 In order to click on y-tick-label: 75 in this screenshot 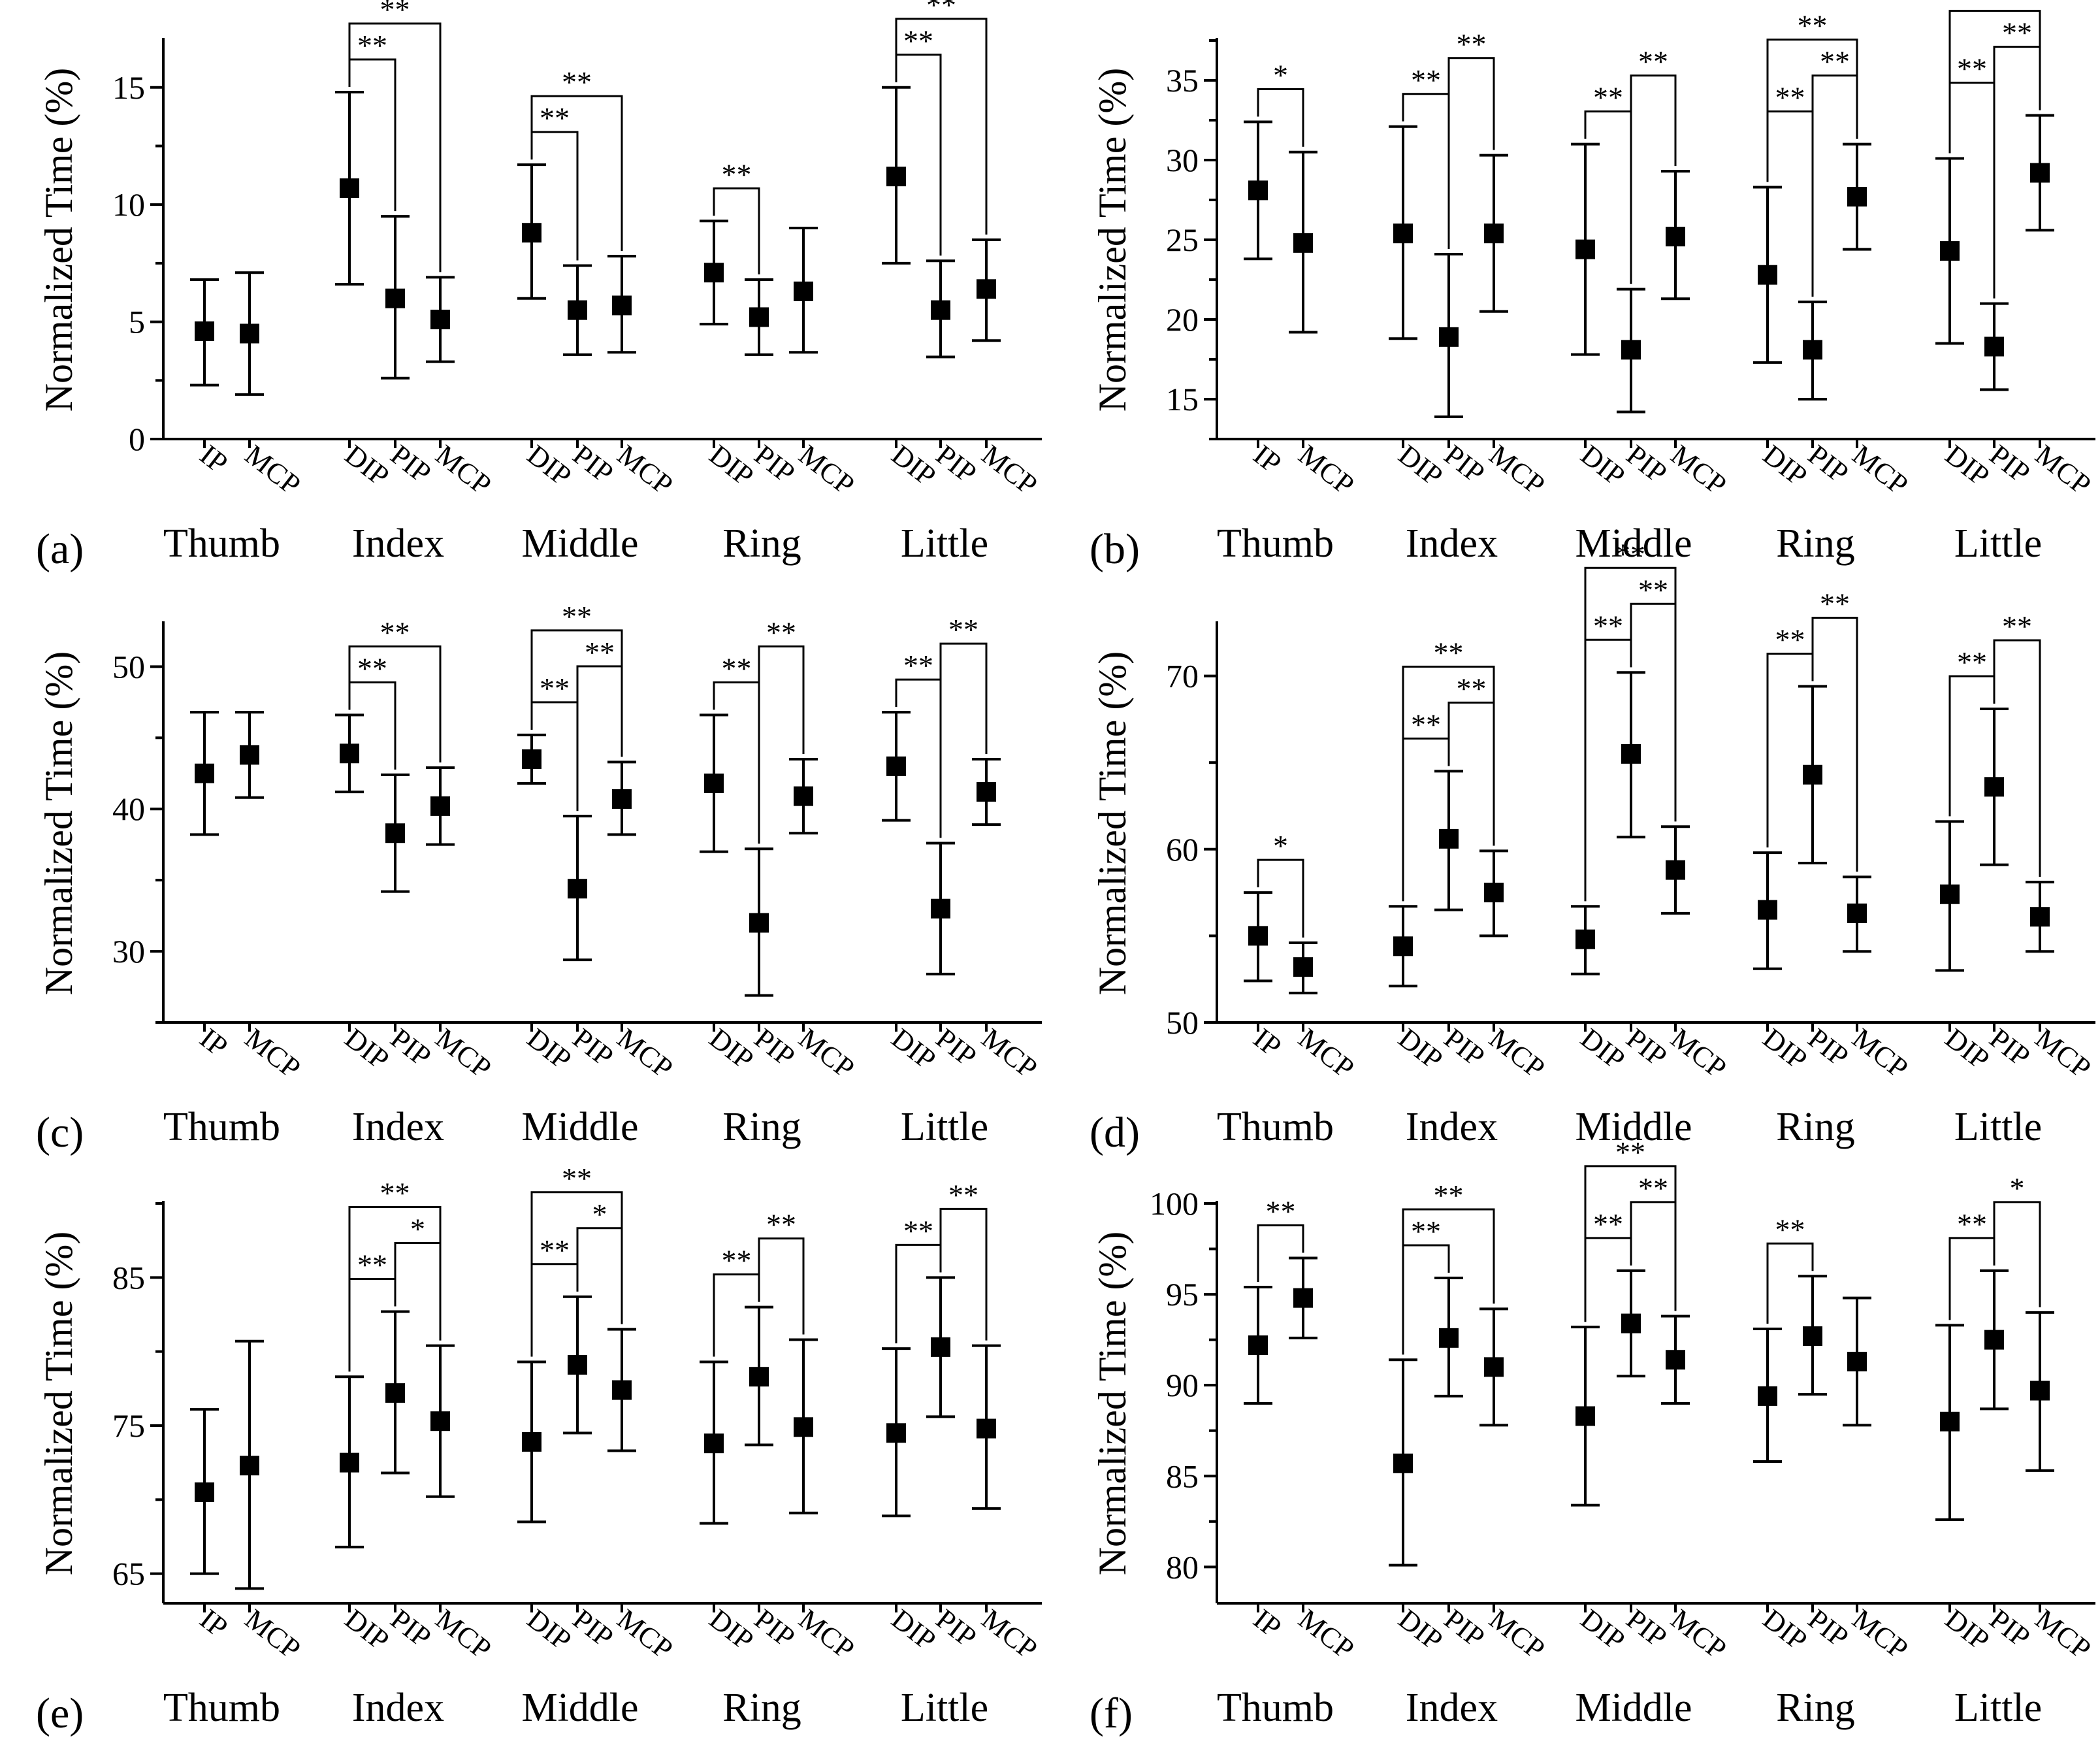, I will do `click(128, 1425)`.